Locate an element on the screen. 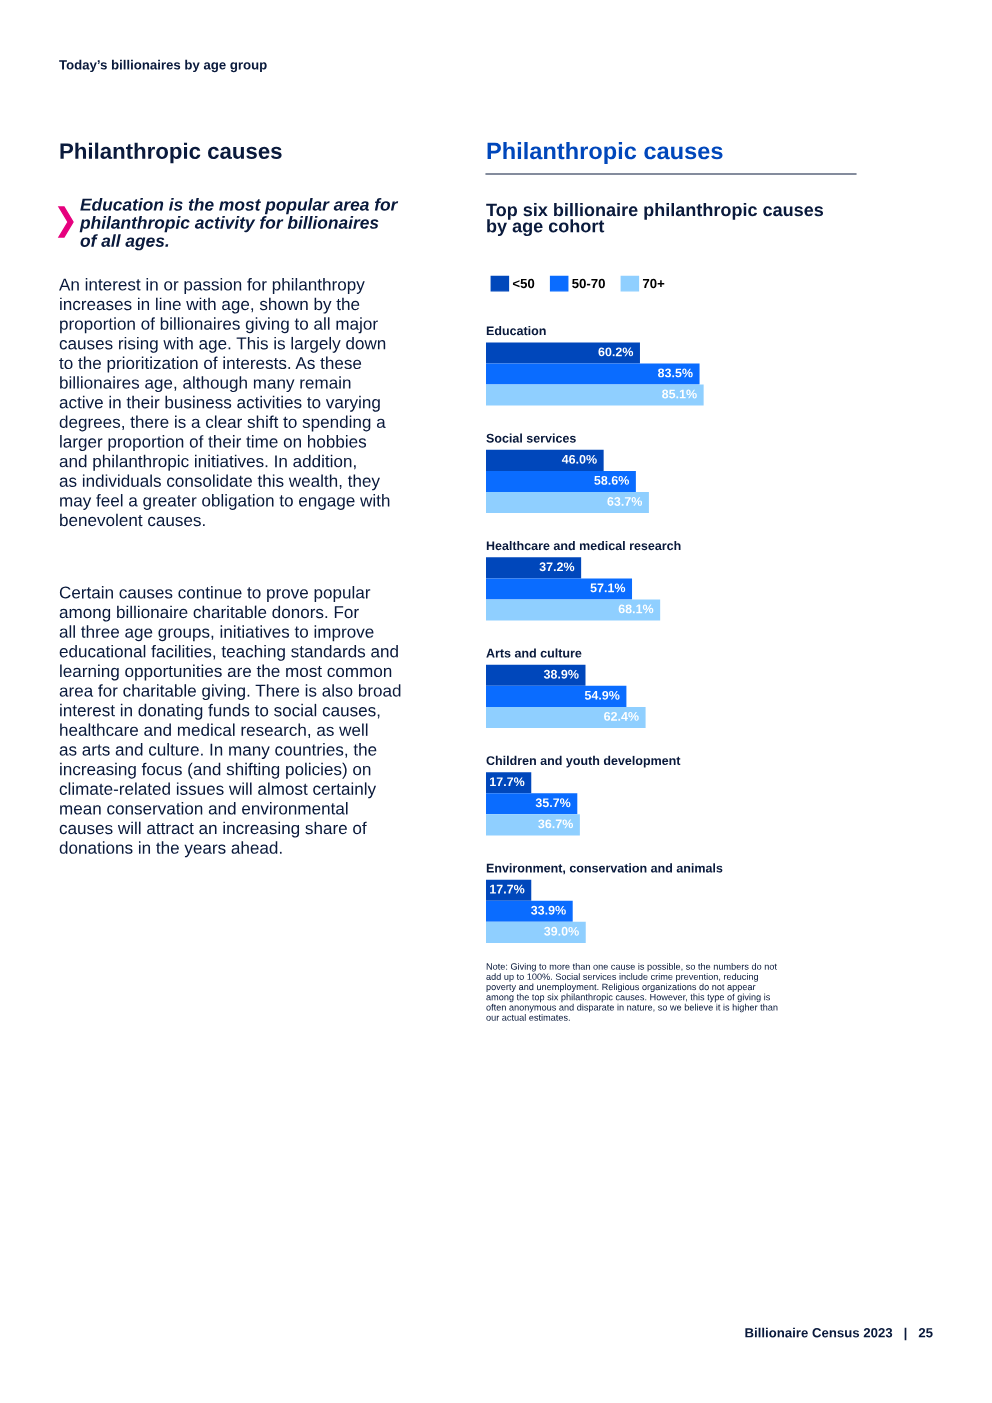 The height and width of the screenshot is (1403, 992). text: An interest in or passion for philanthropy increases in line with age, shown by the proportion of billionaires giving to all major causes rising with age. This is largely down to the prioritization of interests. As these billionaires age, although many remain active in their business activities to varying degrees, there is a clear shift to spending a larger proportion of their time on hobbies and philanthropic initiatives. In addition, as individuals consolidate this wealth, they may feel a greater obligation to engage with benevolent causes. is located at coordinates (224, 402).